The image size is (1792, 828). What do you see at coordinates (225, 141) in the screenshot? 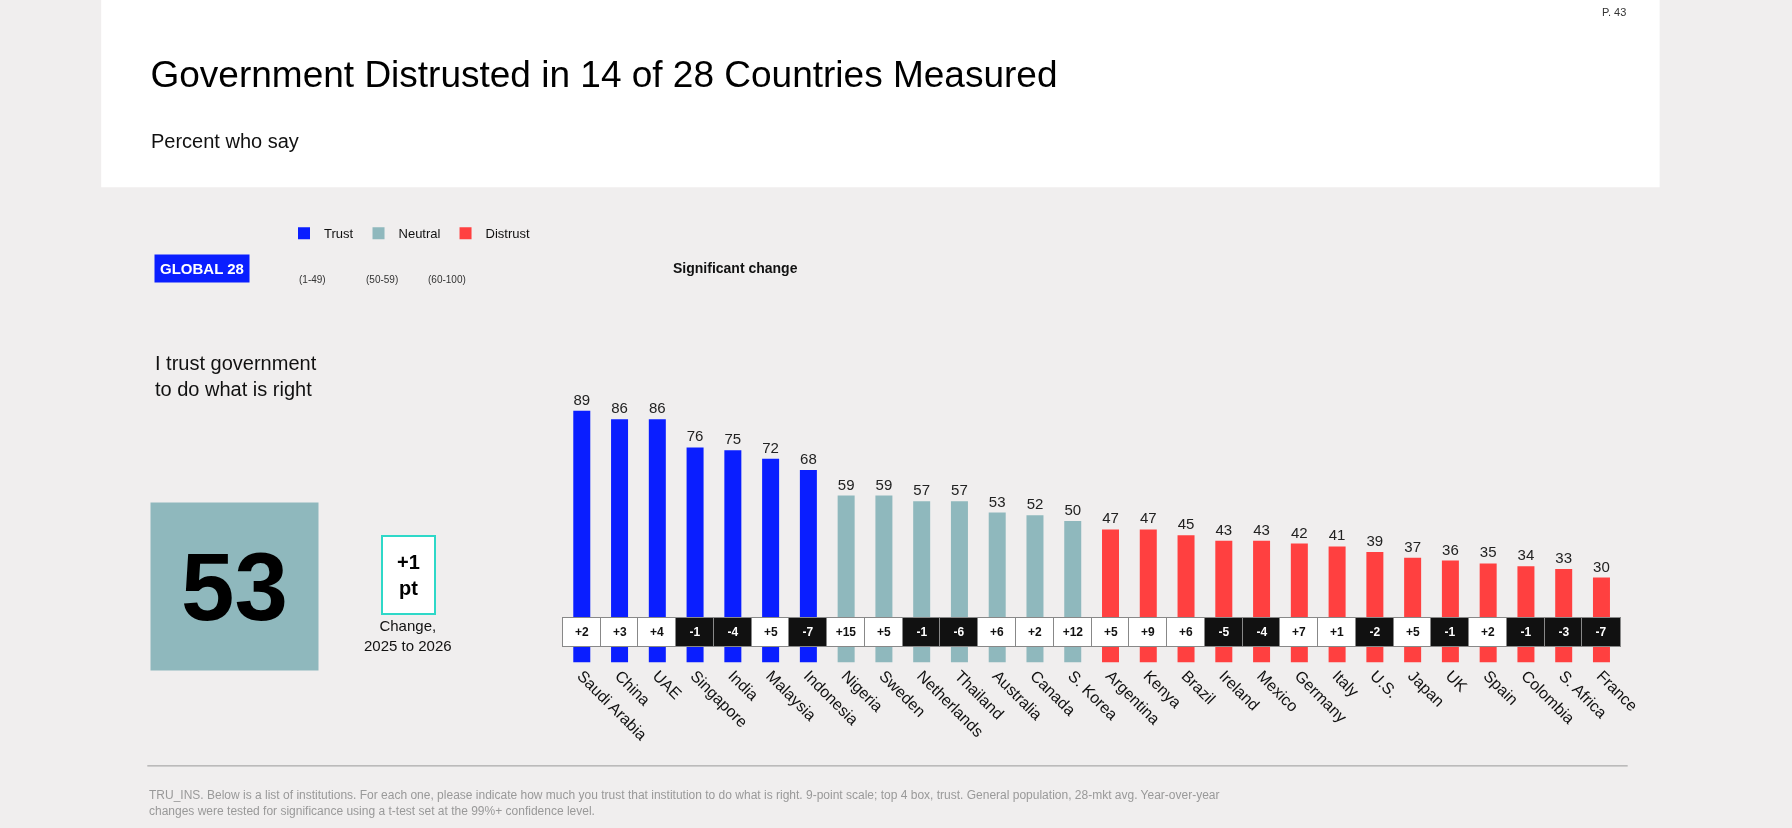
I see `text: Percent who say` at bounding box center [225, 141].